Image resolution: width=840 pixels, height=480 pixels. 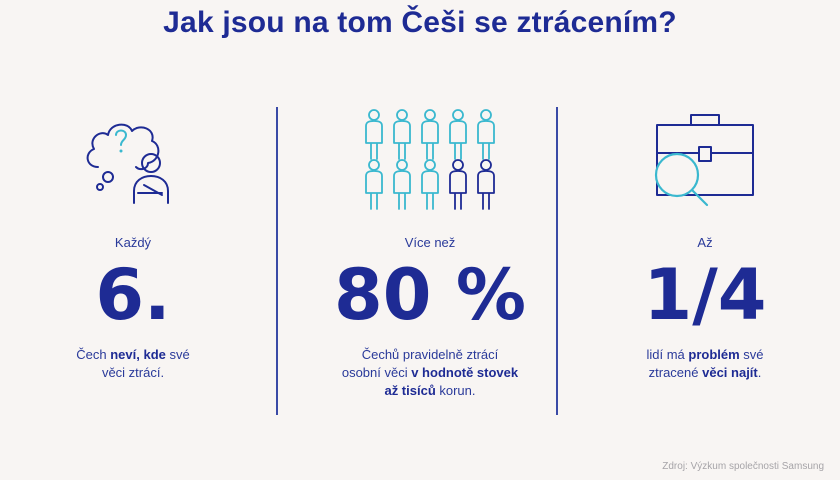 What do you see at coordinates (704, 160) in the screenshot?
I see `briefcase-magnifier-icon` at bounding box center [704, 160].